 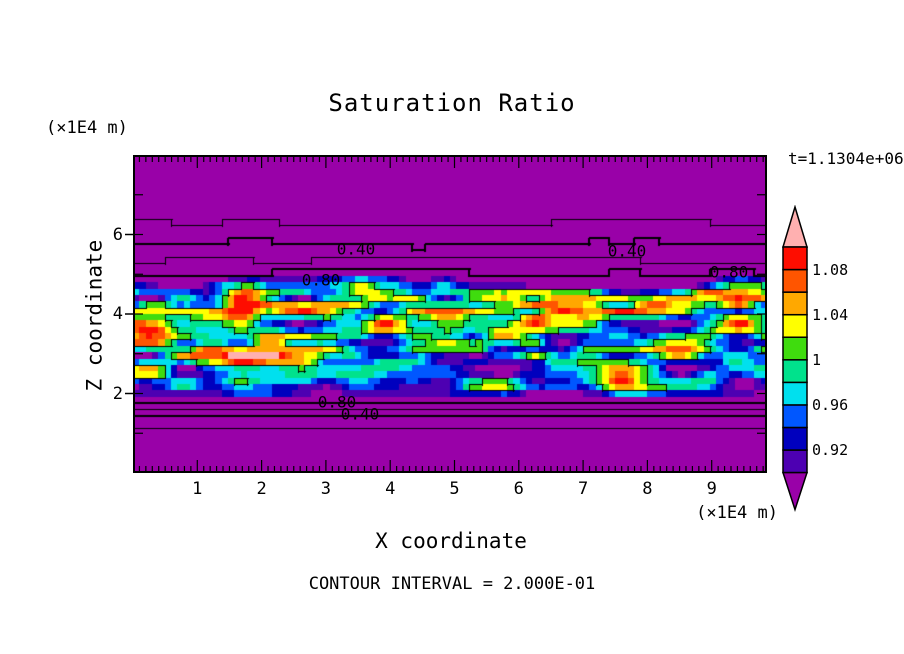 What do you see at coordinates (261, 489) in the screenshot?
I see `x-tick-label: 2` at bounding box center [261, 489].